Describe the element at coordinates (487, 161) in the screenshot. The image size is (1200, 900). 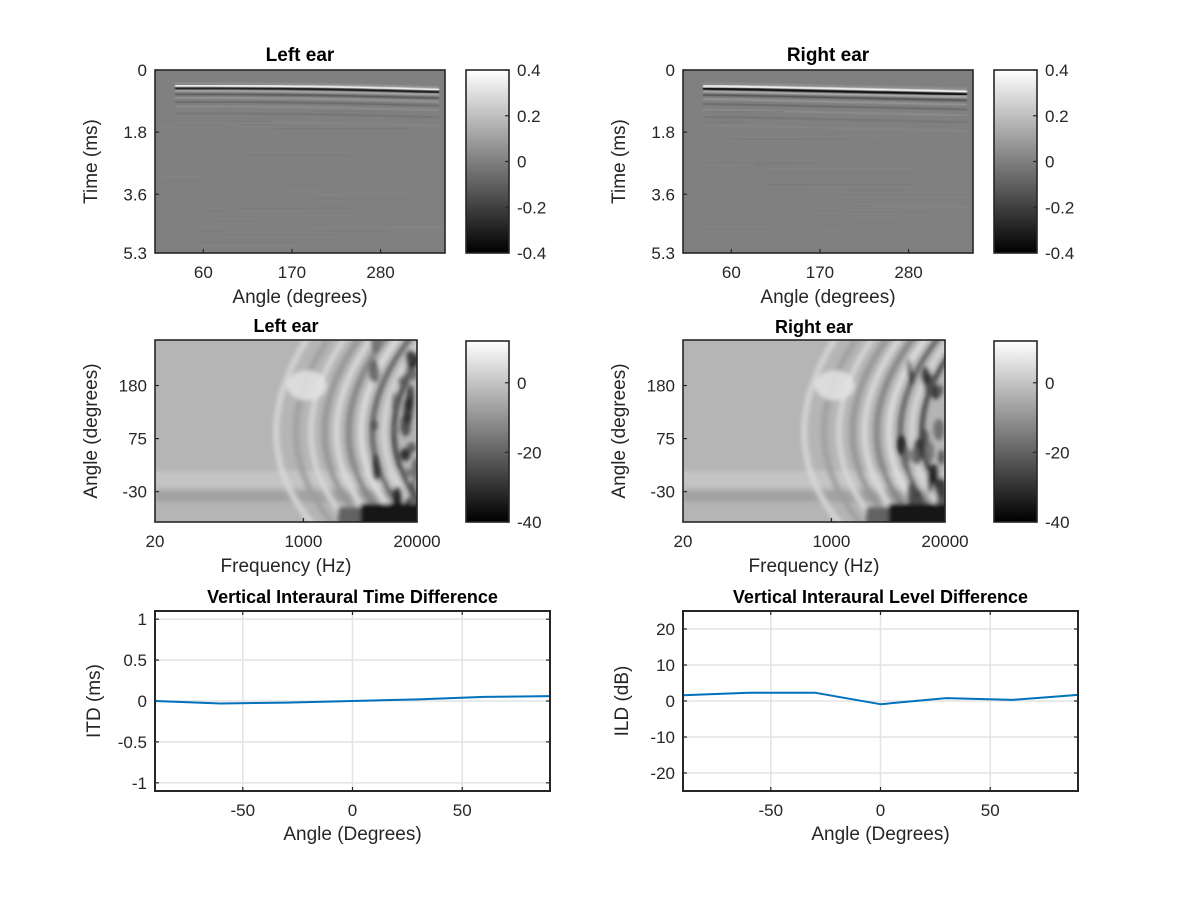
I see `hrir-left-colorbar` at that location.